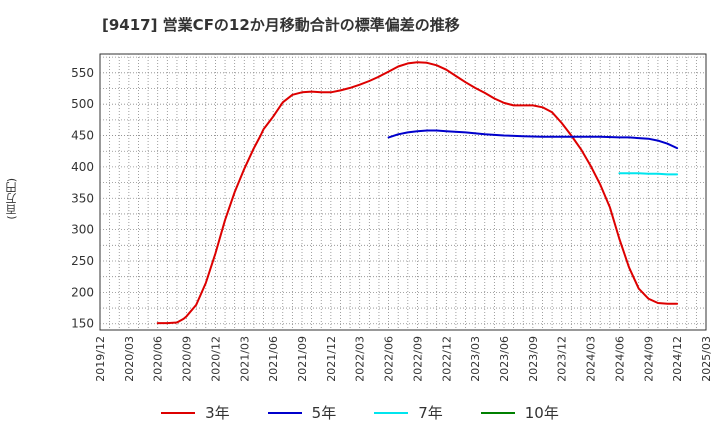 Image resolution: width=720 pixels, height=440 pixels. I want to click on x-tick-label: 2019/12, so click(100, 359).